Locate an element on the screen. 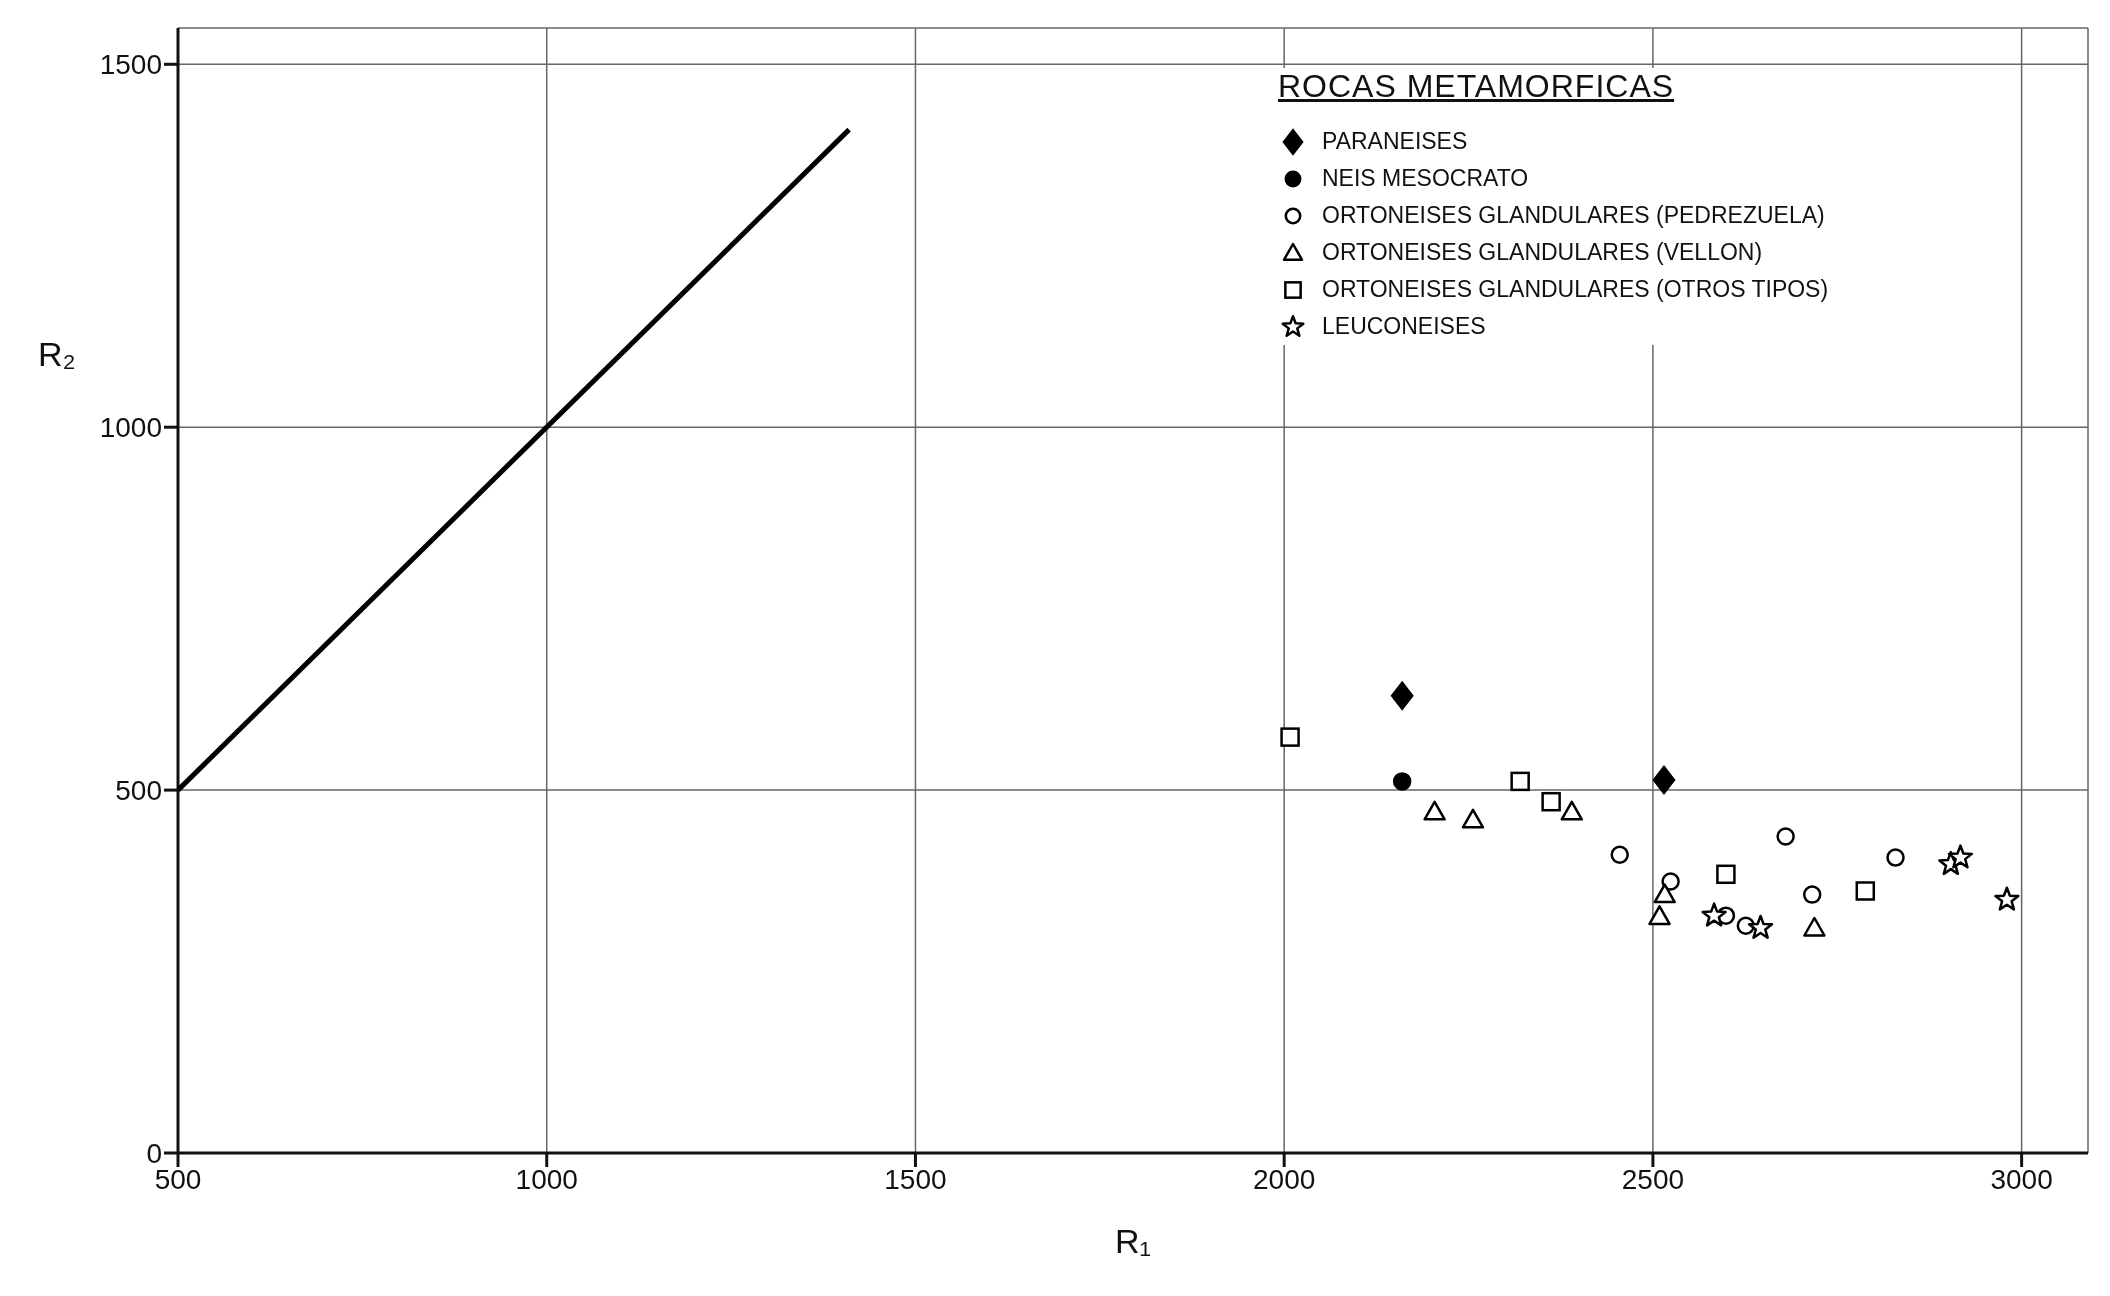 The width and height of the screenshot is (2110, 1296). x-tick-label: 2500 is located at coordinates (1653, 1179).